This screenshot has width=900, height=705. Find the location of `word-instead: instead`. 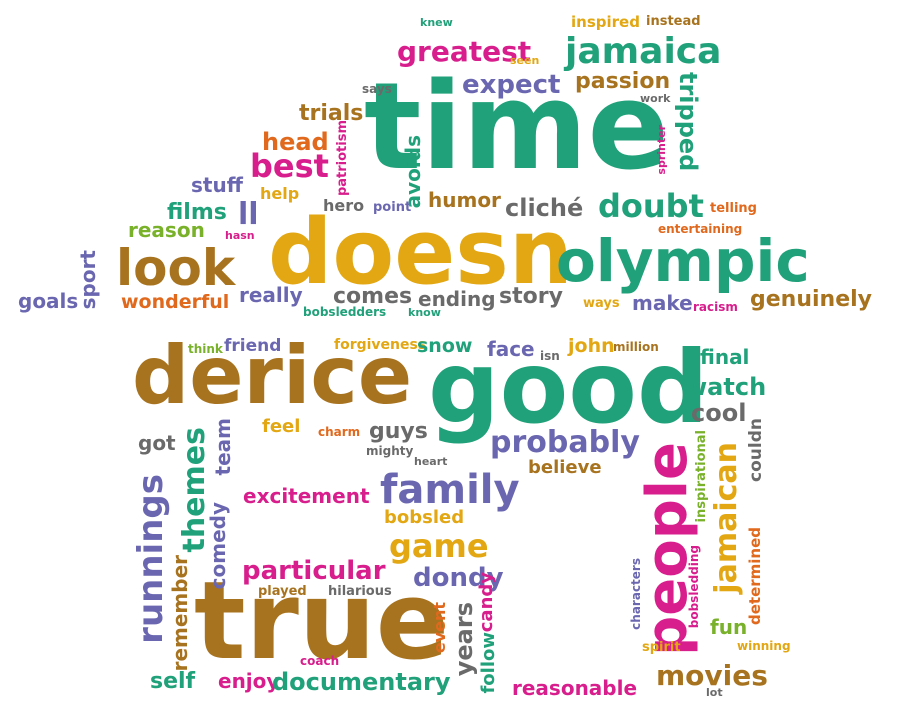

word-instead: instead is located at coordinates (673, 21).